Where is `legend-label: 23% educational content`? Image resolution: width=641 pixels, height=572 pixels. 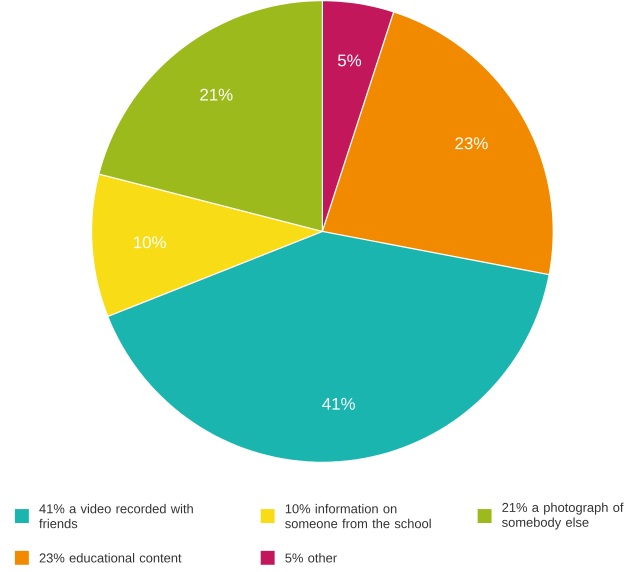
legend-label: 23% educational content is located at coordinates (111, 558).